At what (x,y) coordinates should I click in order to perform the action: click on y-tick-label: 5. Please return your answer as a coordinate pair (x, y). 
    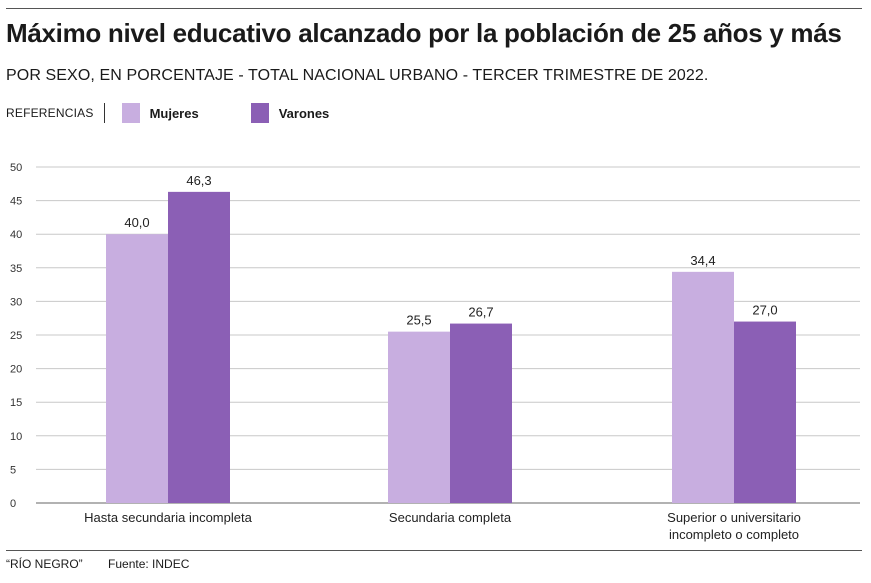
    Looking at the image, I should click on (13, 470).